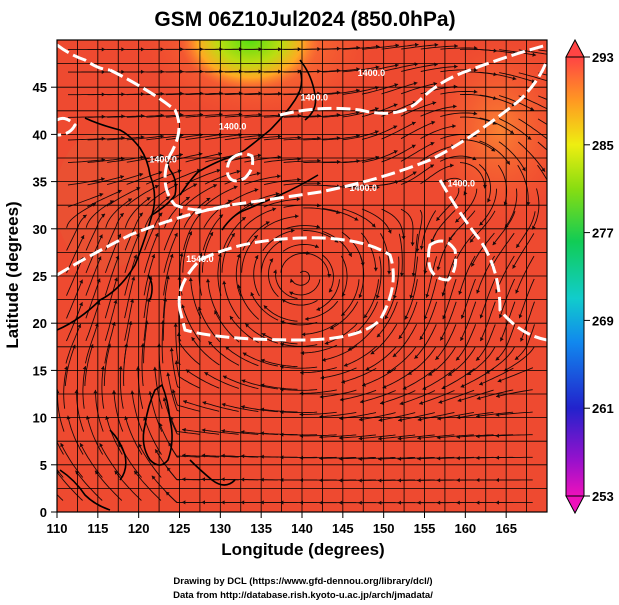  I want to click on y-axis-label: Latitude (degrees), so click(12, 274).